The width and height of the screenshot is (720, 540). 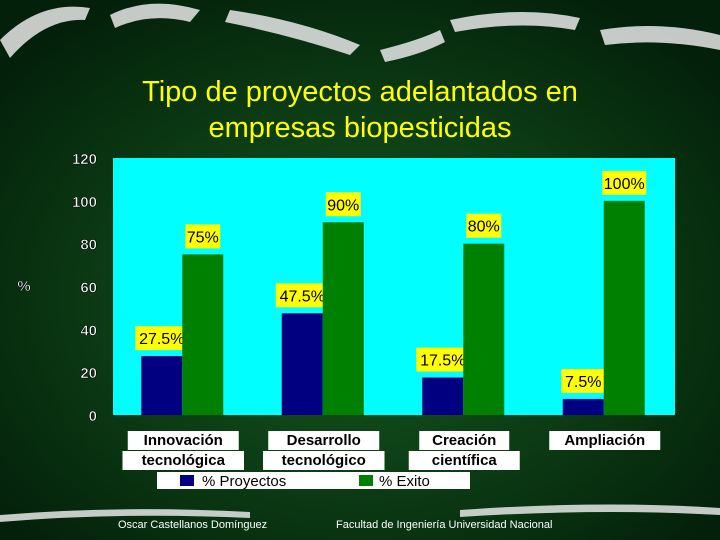 I want to click on y-tick-label: 20, so click(x=88, y=373).